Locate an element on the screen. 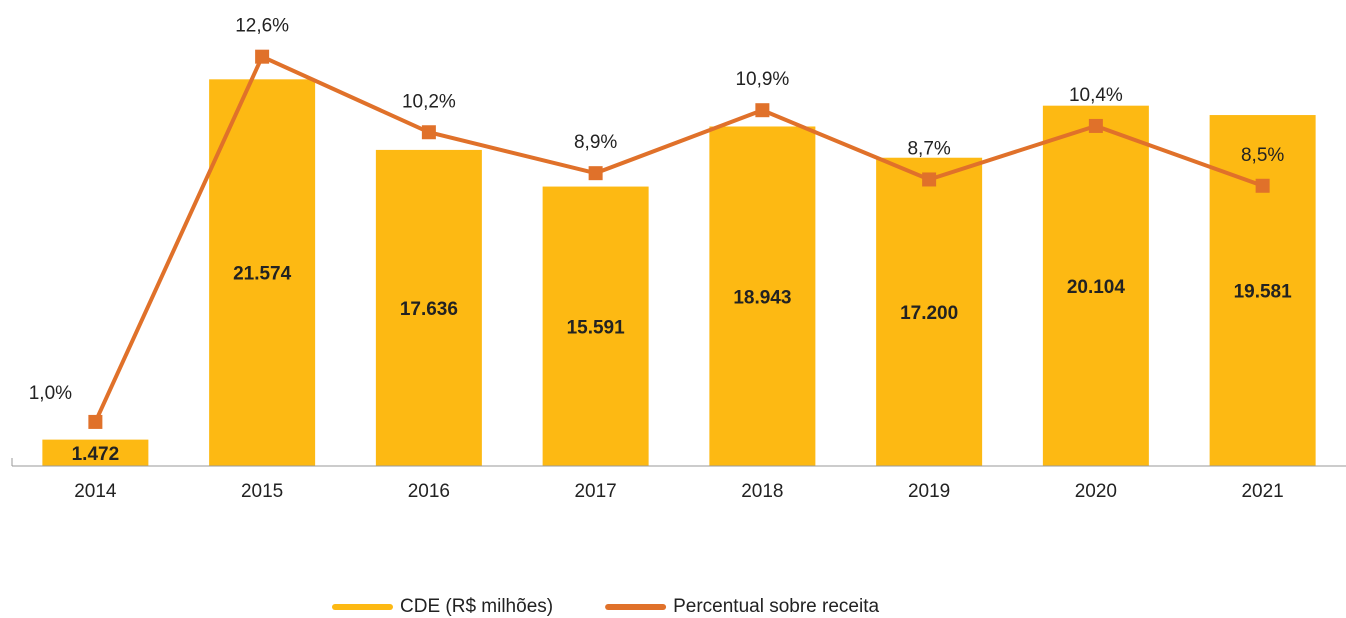  bar-value-label: 15.591 is located at coordinates (596, 327).